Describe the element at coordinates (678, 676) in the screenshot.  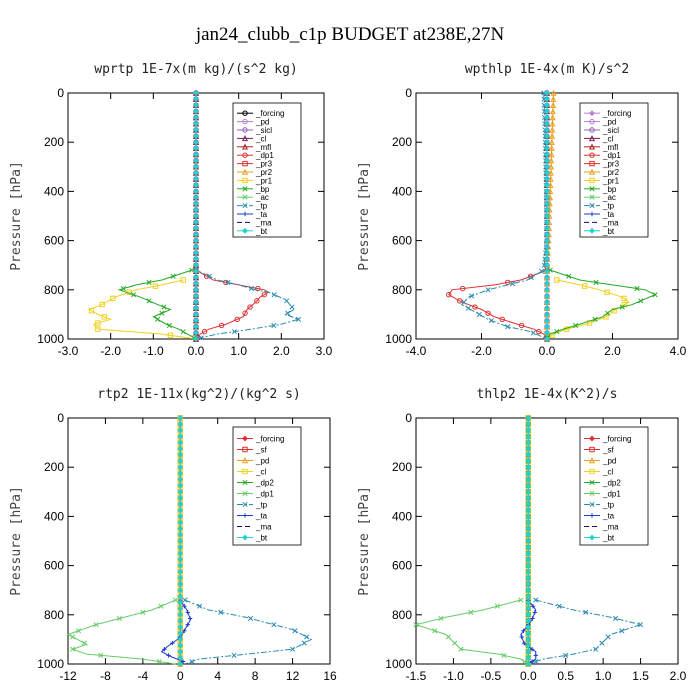
I see `x-tick-label: 2.0` at that location.